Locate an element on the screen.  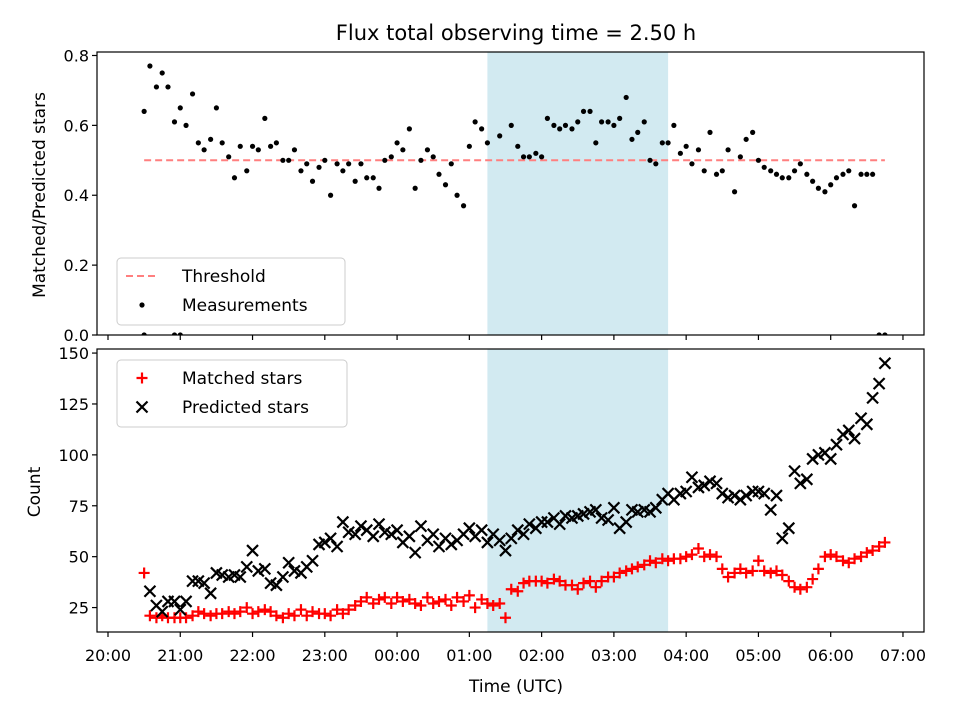
ratio-legend-label: Measurements is located at coordinates (245, 306).